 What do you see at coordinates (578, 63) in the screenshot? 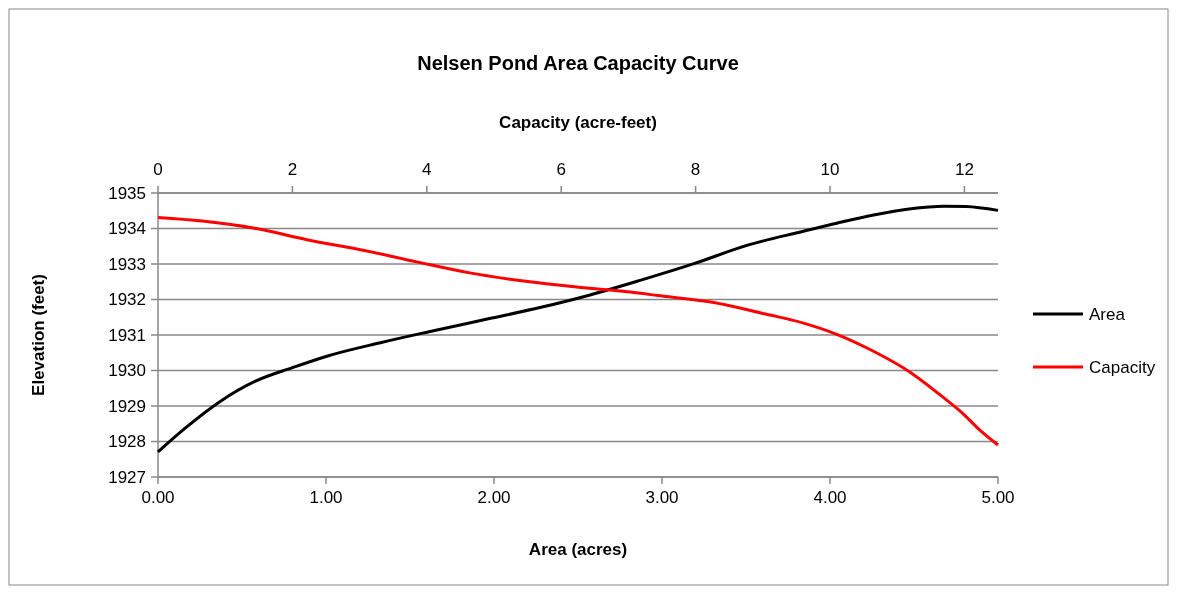
I see `chart-title: Nelsen Pond Area Capacity Curve` at bounding box center [578, 63].